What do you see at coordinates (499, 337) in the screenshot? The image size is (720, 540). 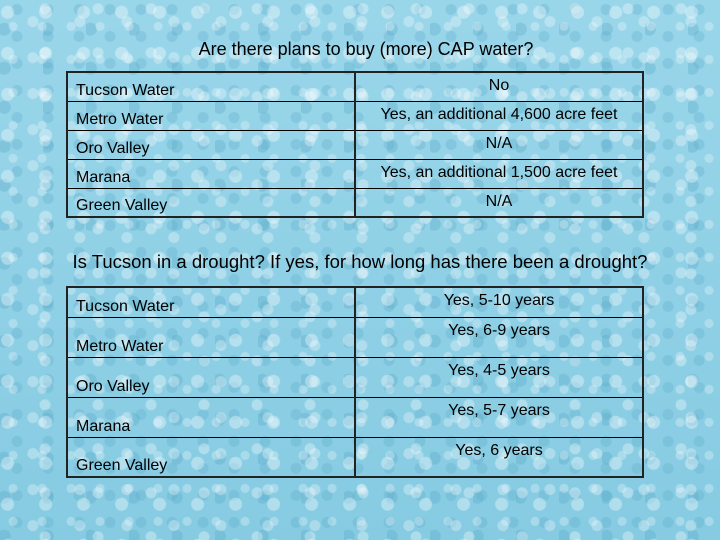 I see `provider-answer: Yes, 6-9 years` at bounding box center [499, 337].